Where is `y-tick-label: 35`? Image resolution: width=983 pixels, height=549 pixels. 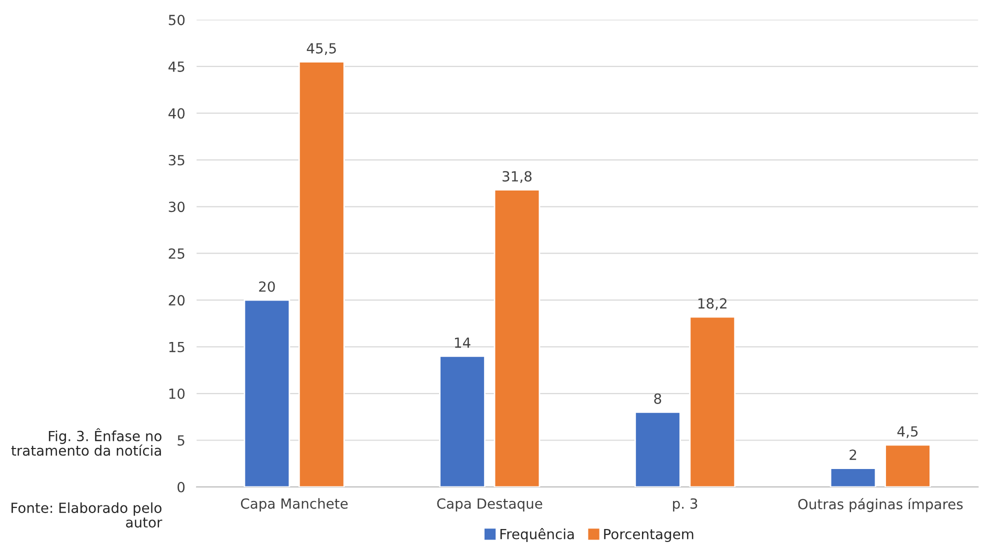 y-tick-label: 35 is located at coordinates (176, 160).